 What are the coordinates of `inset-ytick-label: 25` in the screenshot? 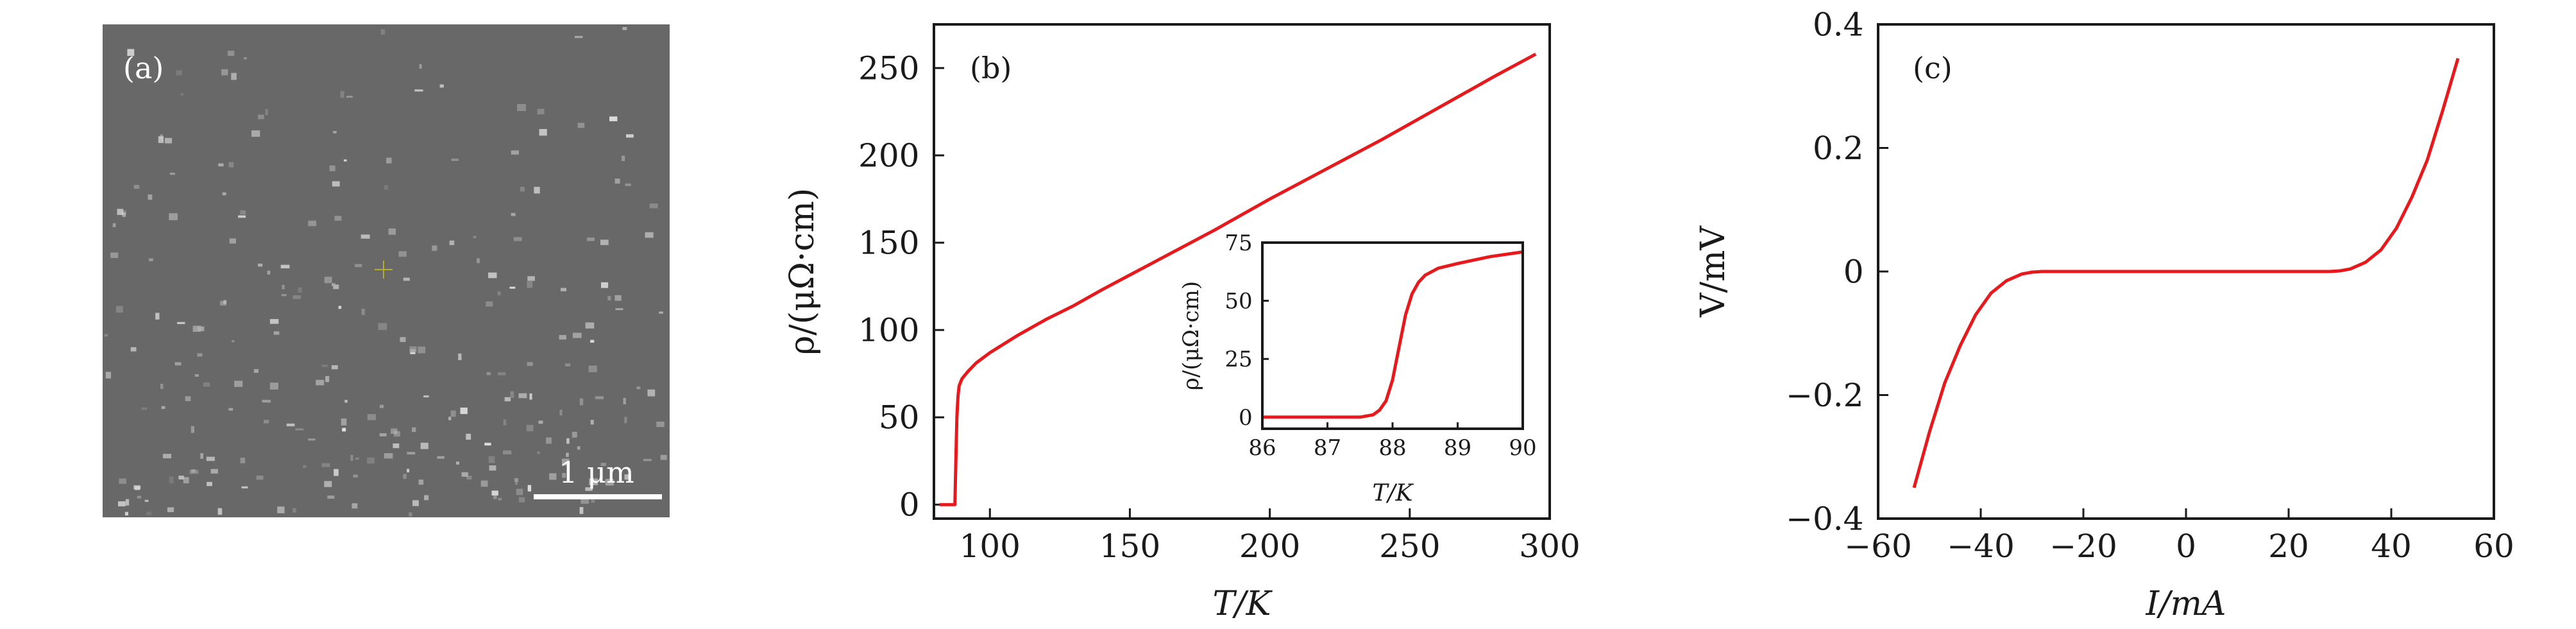 It's located at (1238, 359).